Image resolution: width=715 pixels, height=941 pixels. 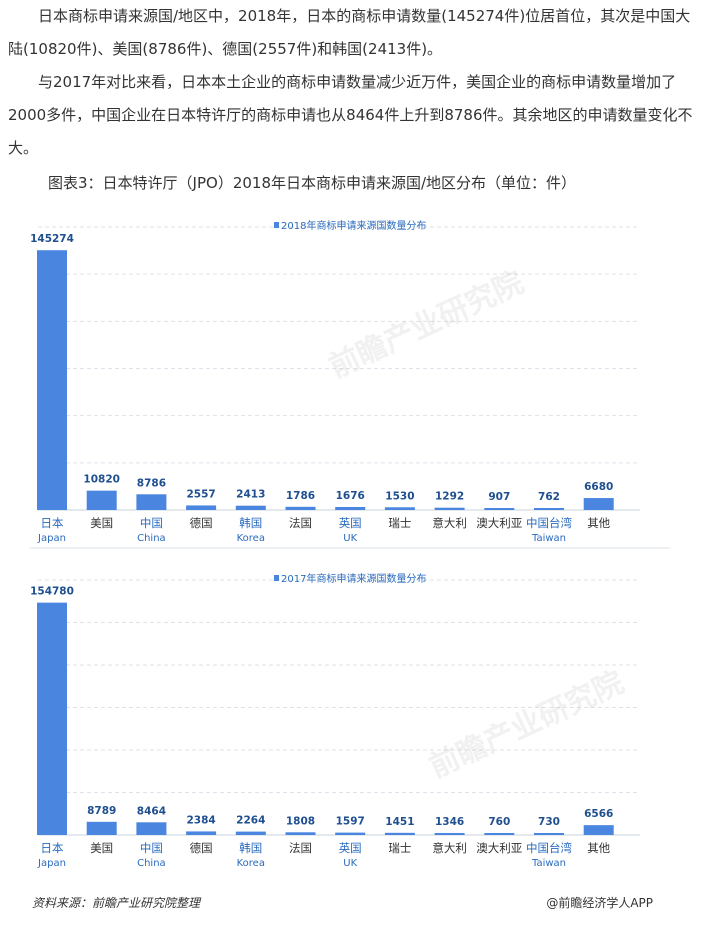 I want to click on data-label: 760, so click(x=499, y=822).